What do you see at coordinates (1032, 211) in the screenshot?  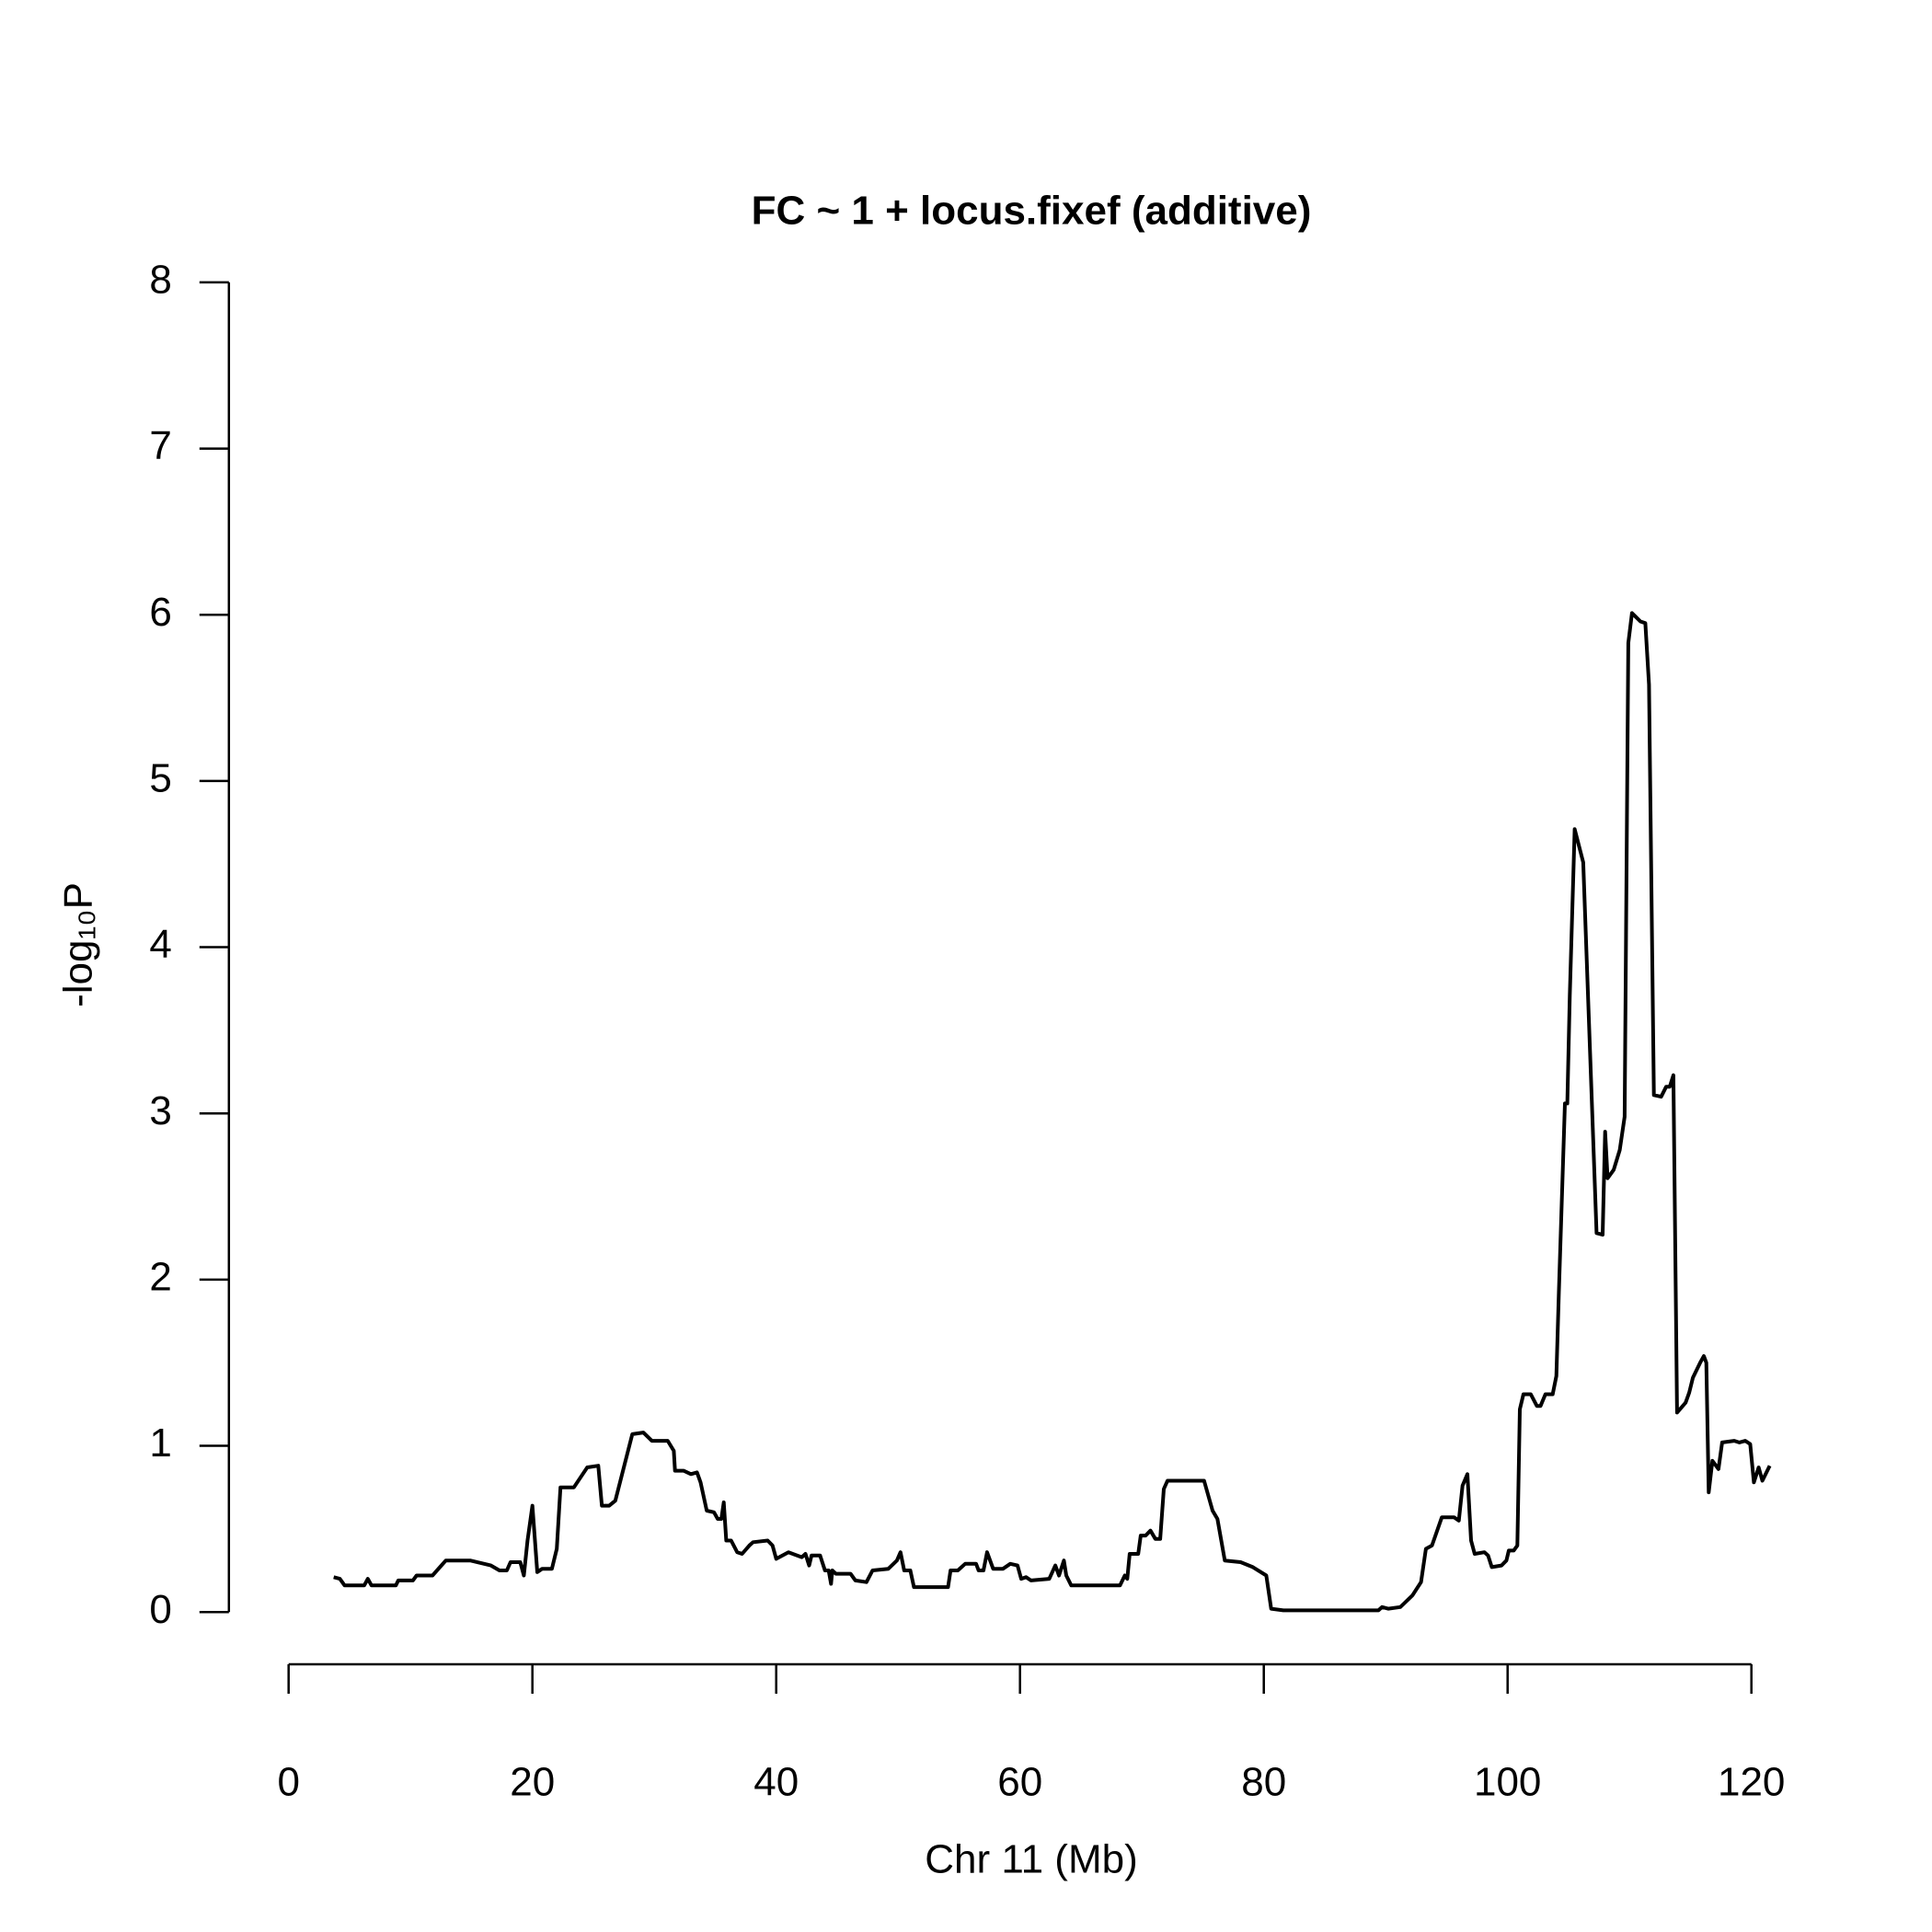 I see `chart-title: FC ~ 1 + locus.fixef (additive)` at bounding box center [1032, 211].